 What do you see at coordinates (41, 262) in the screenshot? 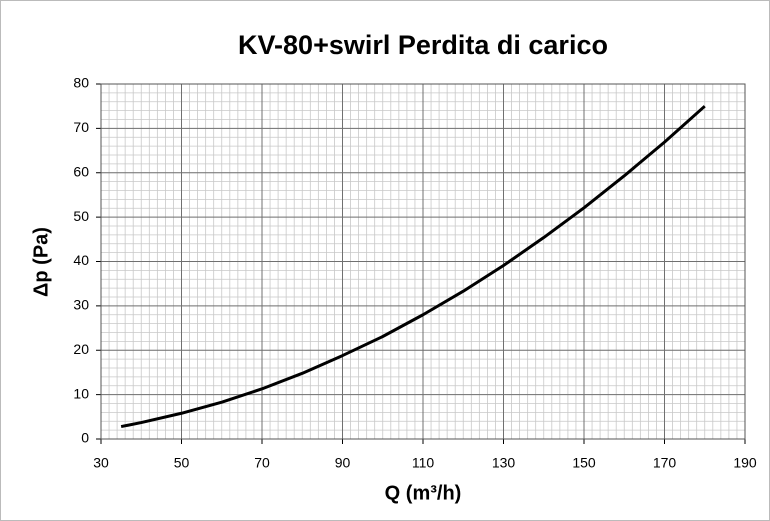
I see `y-axis-label: Δp (Pa)` at bounding box center [41, 262].